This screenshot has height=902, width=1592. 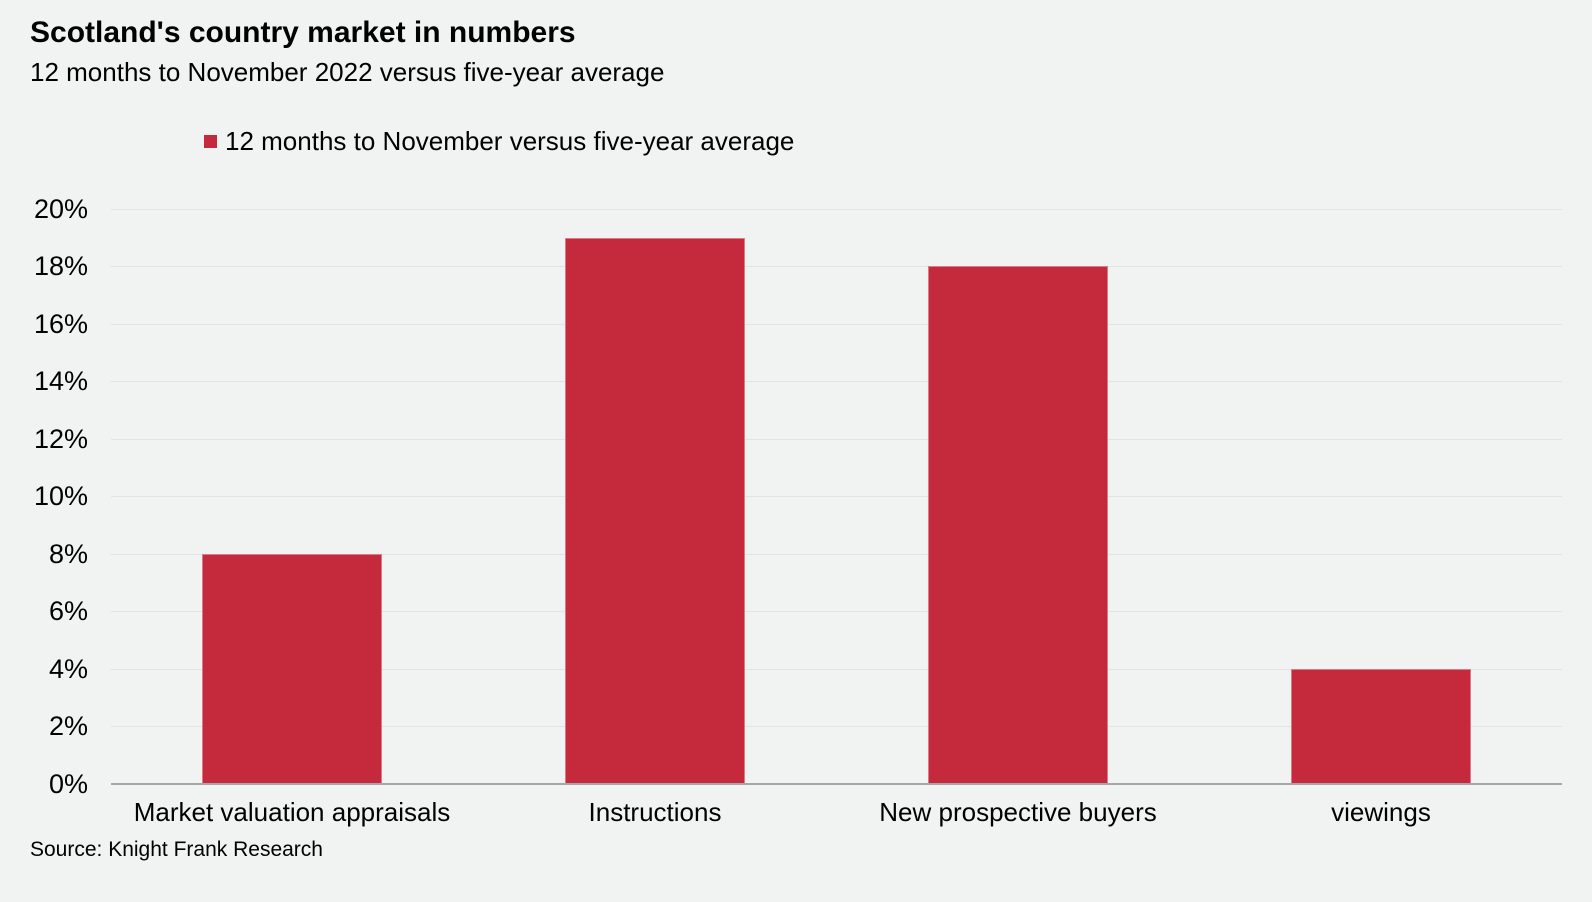 I want to click on x-tick-label: viewings, so click(x=1381, y=812).